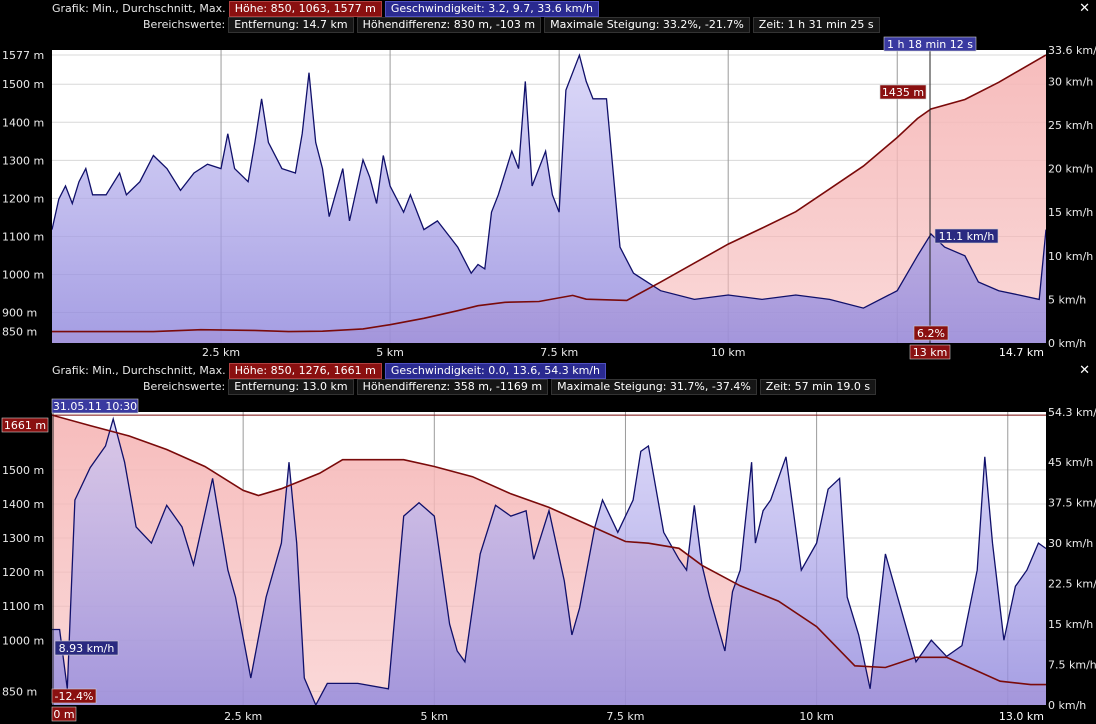 This screenshot has width=1096, height=724. Describe the element at coordinates (1070, 169) in the screenshot. I see `speed-tick-label: 20 km/h` at that location.